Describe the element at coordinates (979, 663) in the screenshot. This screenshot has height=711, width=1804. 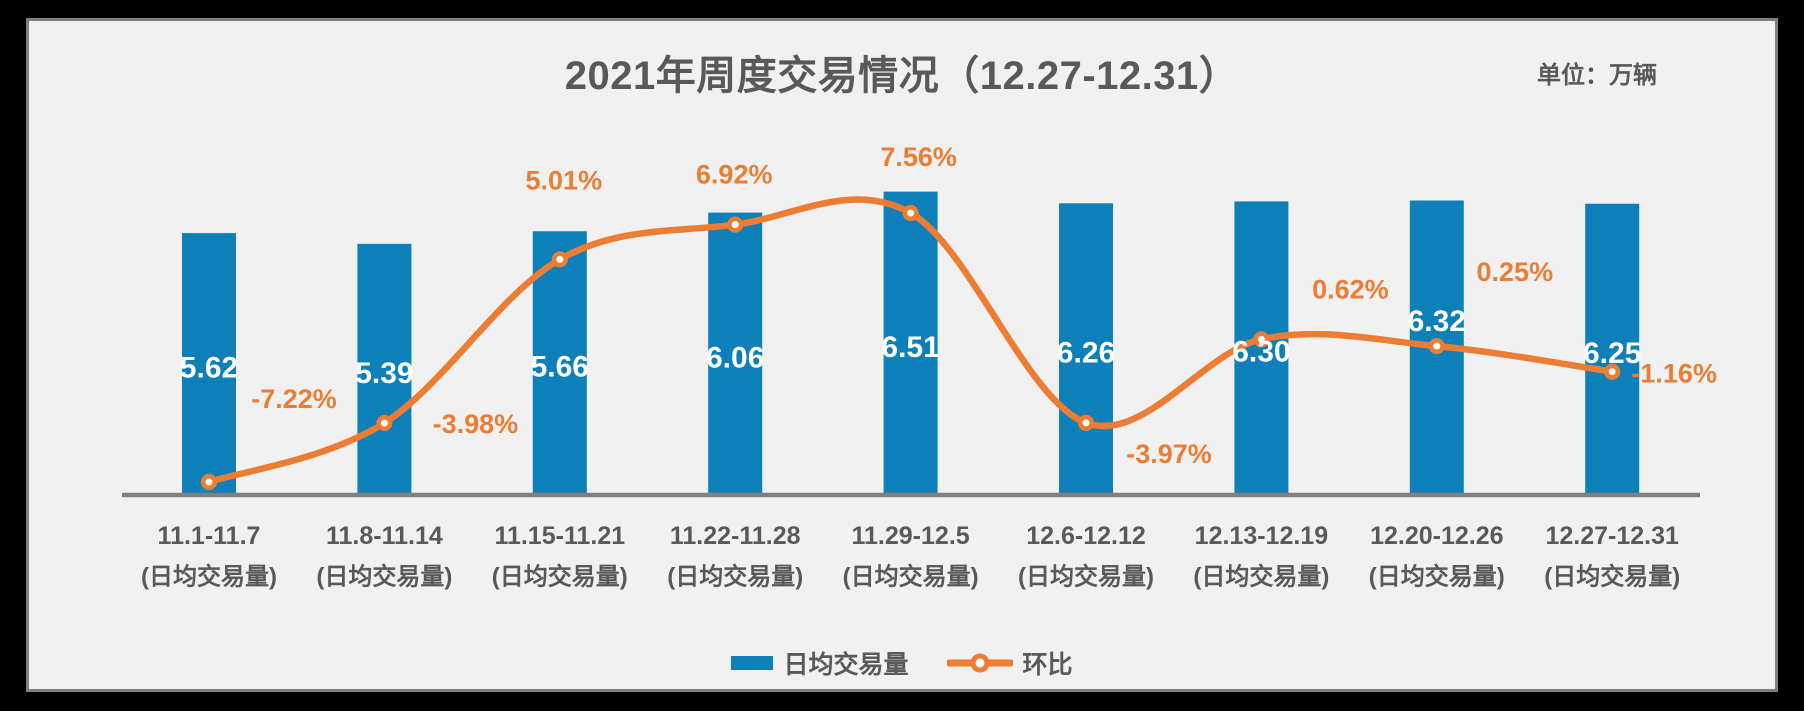
I see `line-marker-icon` at that location.